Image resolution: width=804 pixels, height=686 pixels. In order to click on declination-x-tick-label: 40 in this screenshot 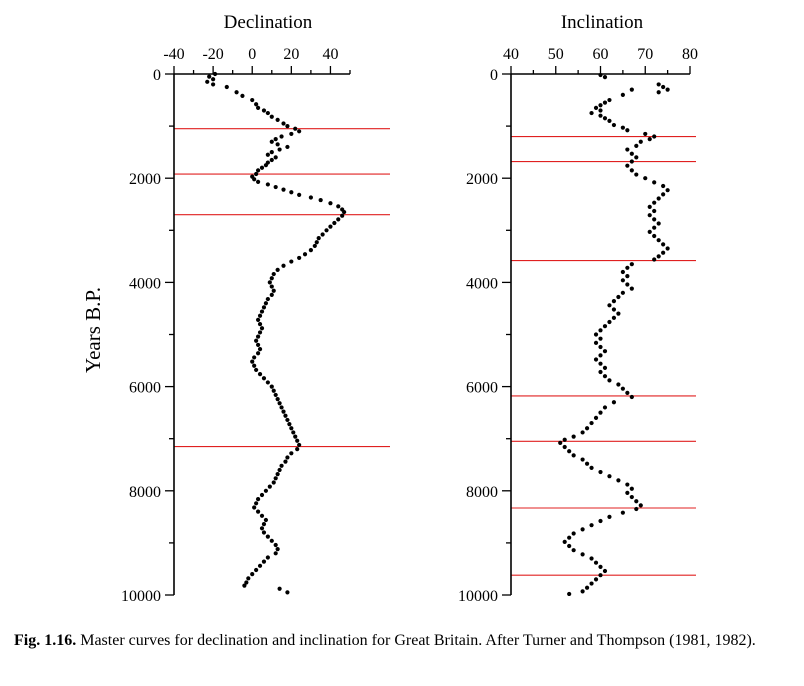, I will do `click(330, 54)`.